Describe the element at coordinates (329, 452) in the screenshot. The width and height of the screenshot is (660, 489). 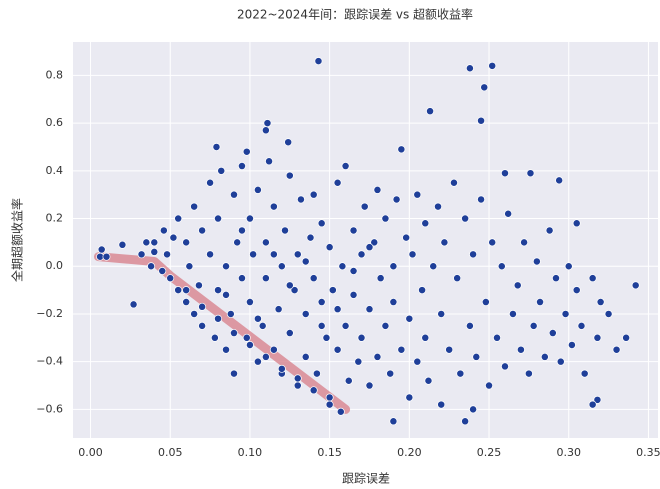
I see `x-tick-label: 0.15` at that location.